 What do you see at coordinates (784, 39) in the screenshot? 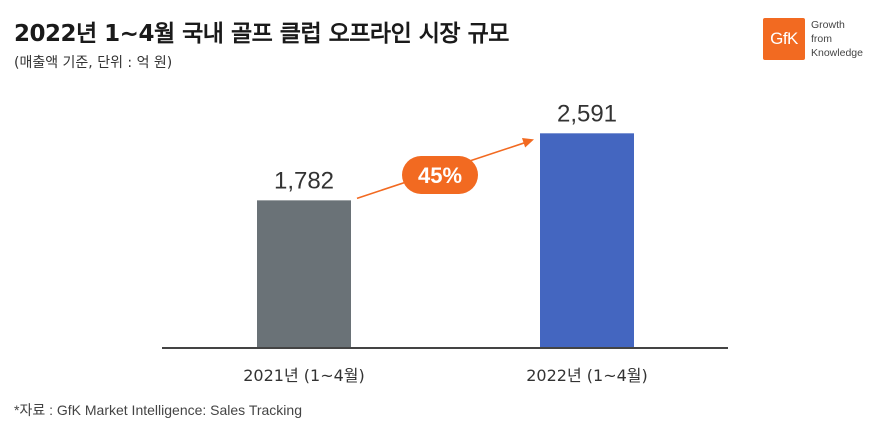
I see `gfk-logo-mark: GfK` at bounding box center [784, 39].